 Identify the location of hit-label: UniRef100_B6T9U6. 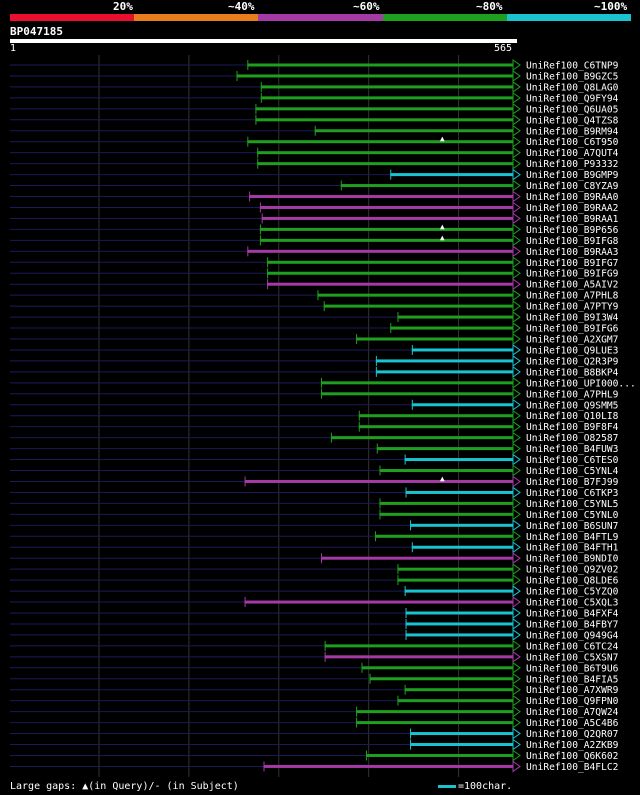
(572, 668).